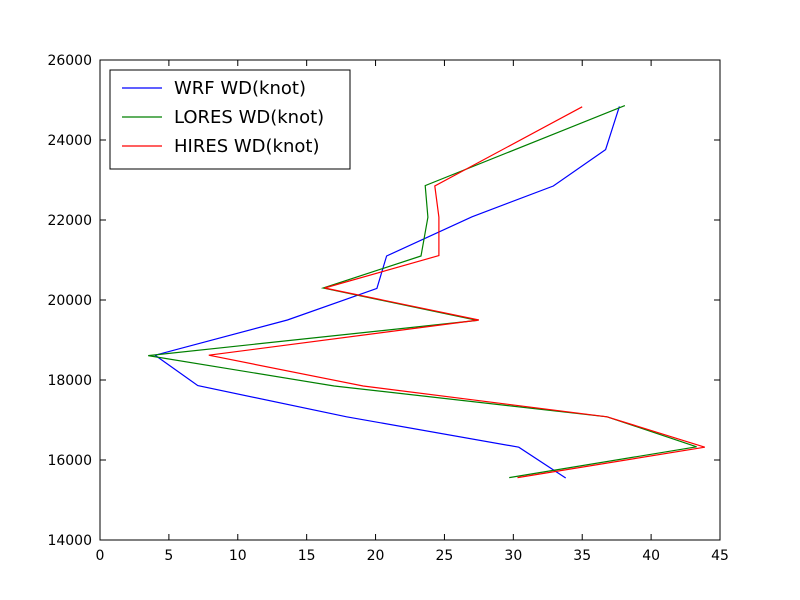  What do you see at coordinates (249, 117) in the screenshot?
I see `legend-label-1: LORES WD(knot)` at bounding box center [249, 117].